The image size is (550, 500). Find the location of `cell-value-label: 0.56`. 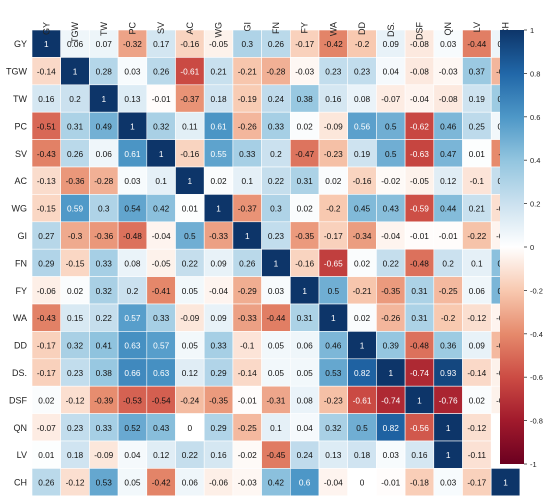

cell-value-label: 0.56 is located at coordinates (362, 126).